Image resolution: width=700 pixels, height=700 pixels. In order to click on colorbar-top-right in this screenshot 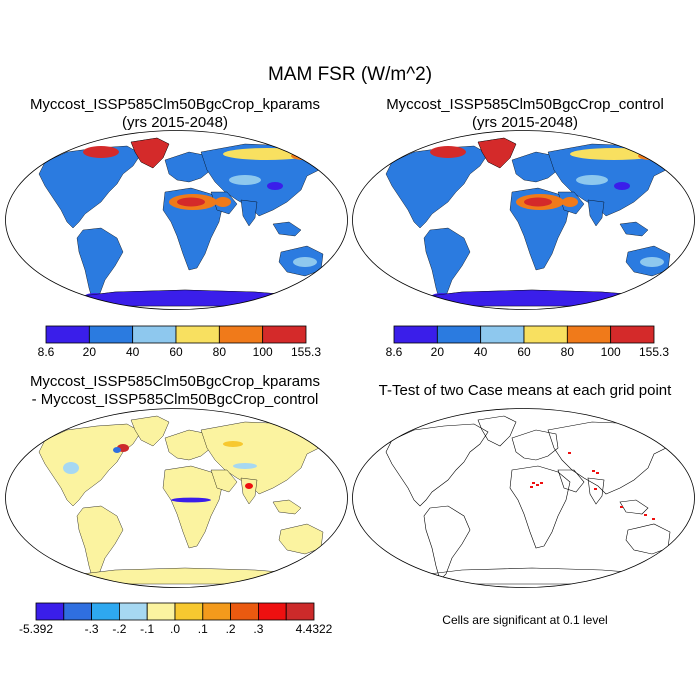, I will do `click(524, 334)`.